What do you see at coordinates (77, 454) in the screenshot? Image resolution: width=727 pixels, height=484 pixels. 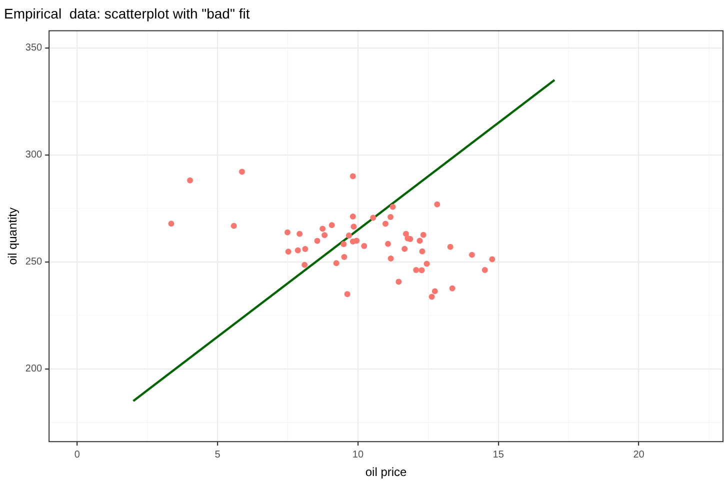 I see `x-tick-label: 0` at bounding box center [77, 454].